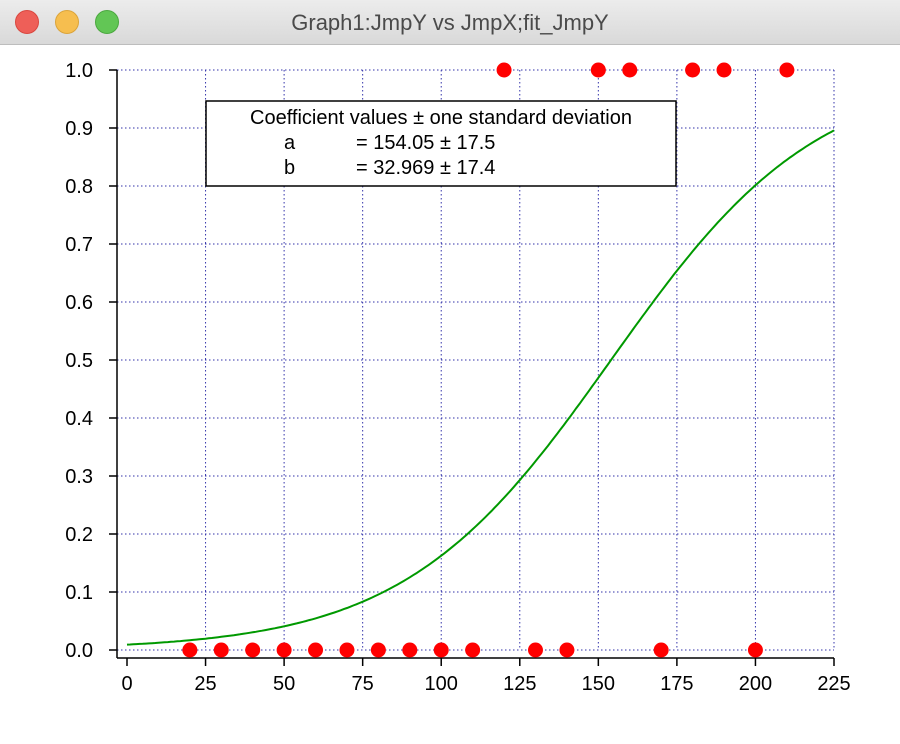  What do you see at coordinates (107, 22) in the screenshot?
I see `zoom-button` at bounding box center [107, 22].